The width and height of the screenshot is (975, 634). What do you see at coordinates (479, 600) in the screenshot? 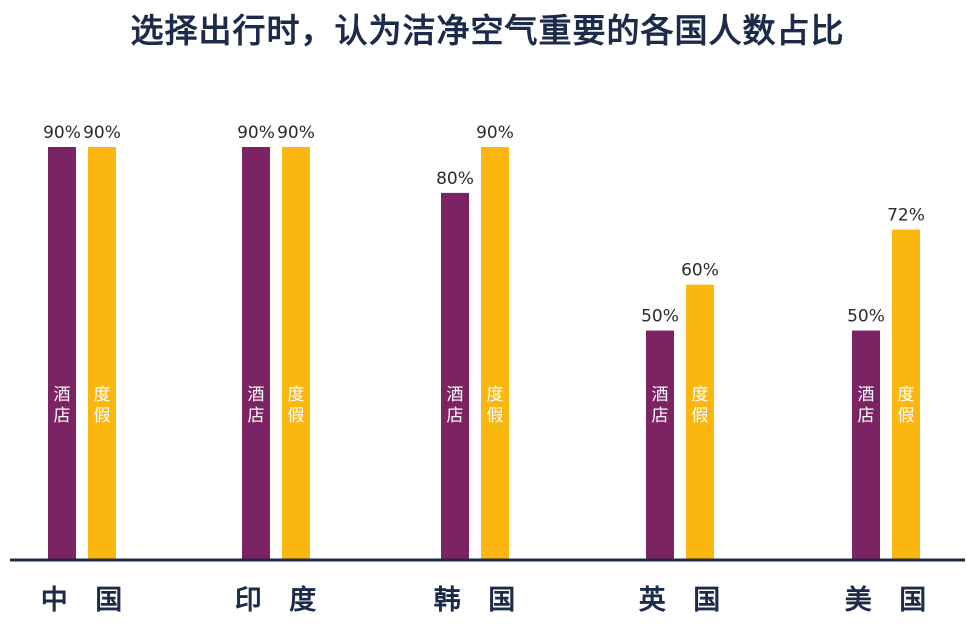
I see `category-label: 韩 国` at bounding box center [479, 600].